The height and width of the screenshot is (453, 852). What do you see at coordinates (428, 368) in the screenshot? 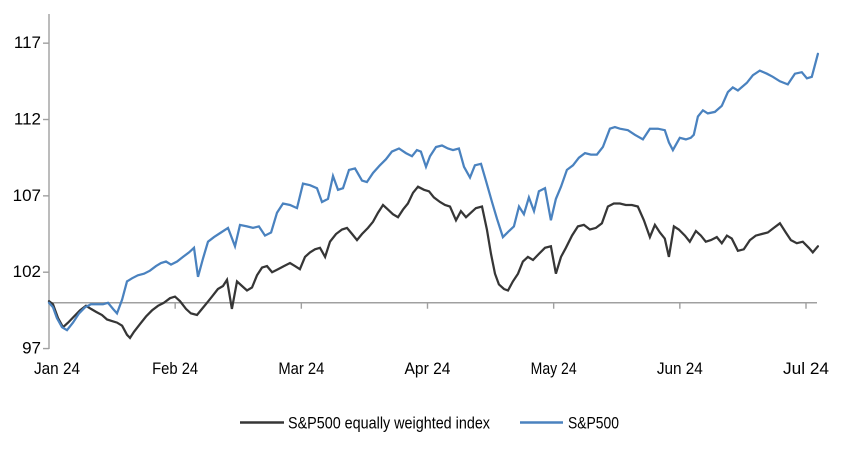
I see `x-axis-tick-label: Apr 24` at bounding box center [428, 368].